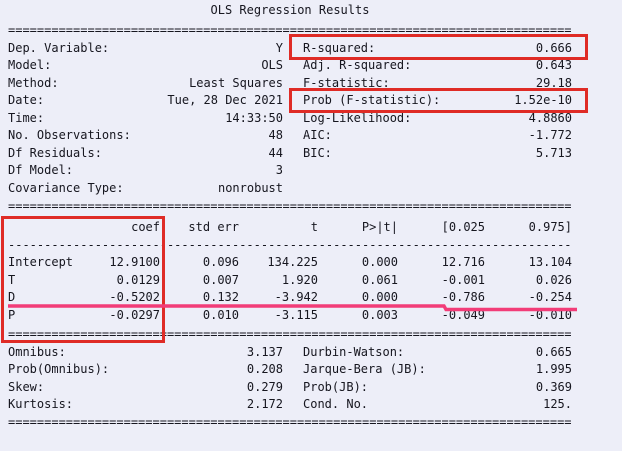 Image resolution: width=622 pixels, height=451 pixels. I want to click on stat-value: 0.208, so click(264, 369).